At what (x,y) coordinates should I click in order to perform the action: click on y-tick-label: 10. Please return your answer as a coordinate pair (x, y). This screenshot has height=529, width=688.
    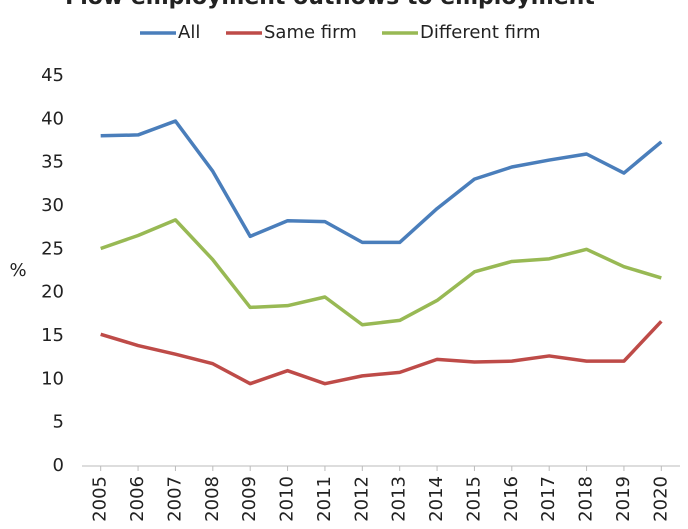
    Looking at the image, I should click on (52, 378).